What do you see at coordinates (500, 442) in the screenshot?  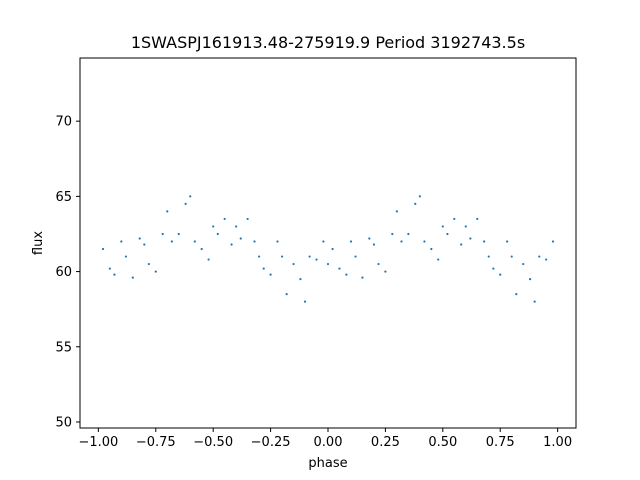 I see `x-tick-label: 0.75` at bounding box center [500, 442].